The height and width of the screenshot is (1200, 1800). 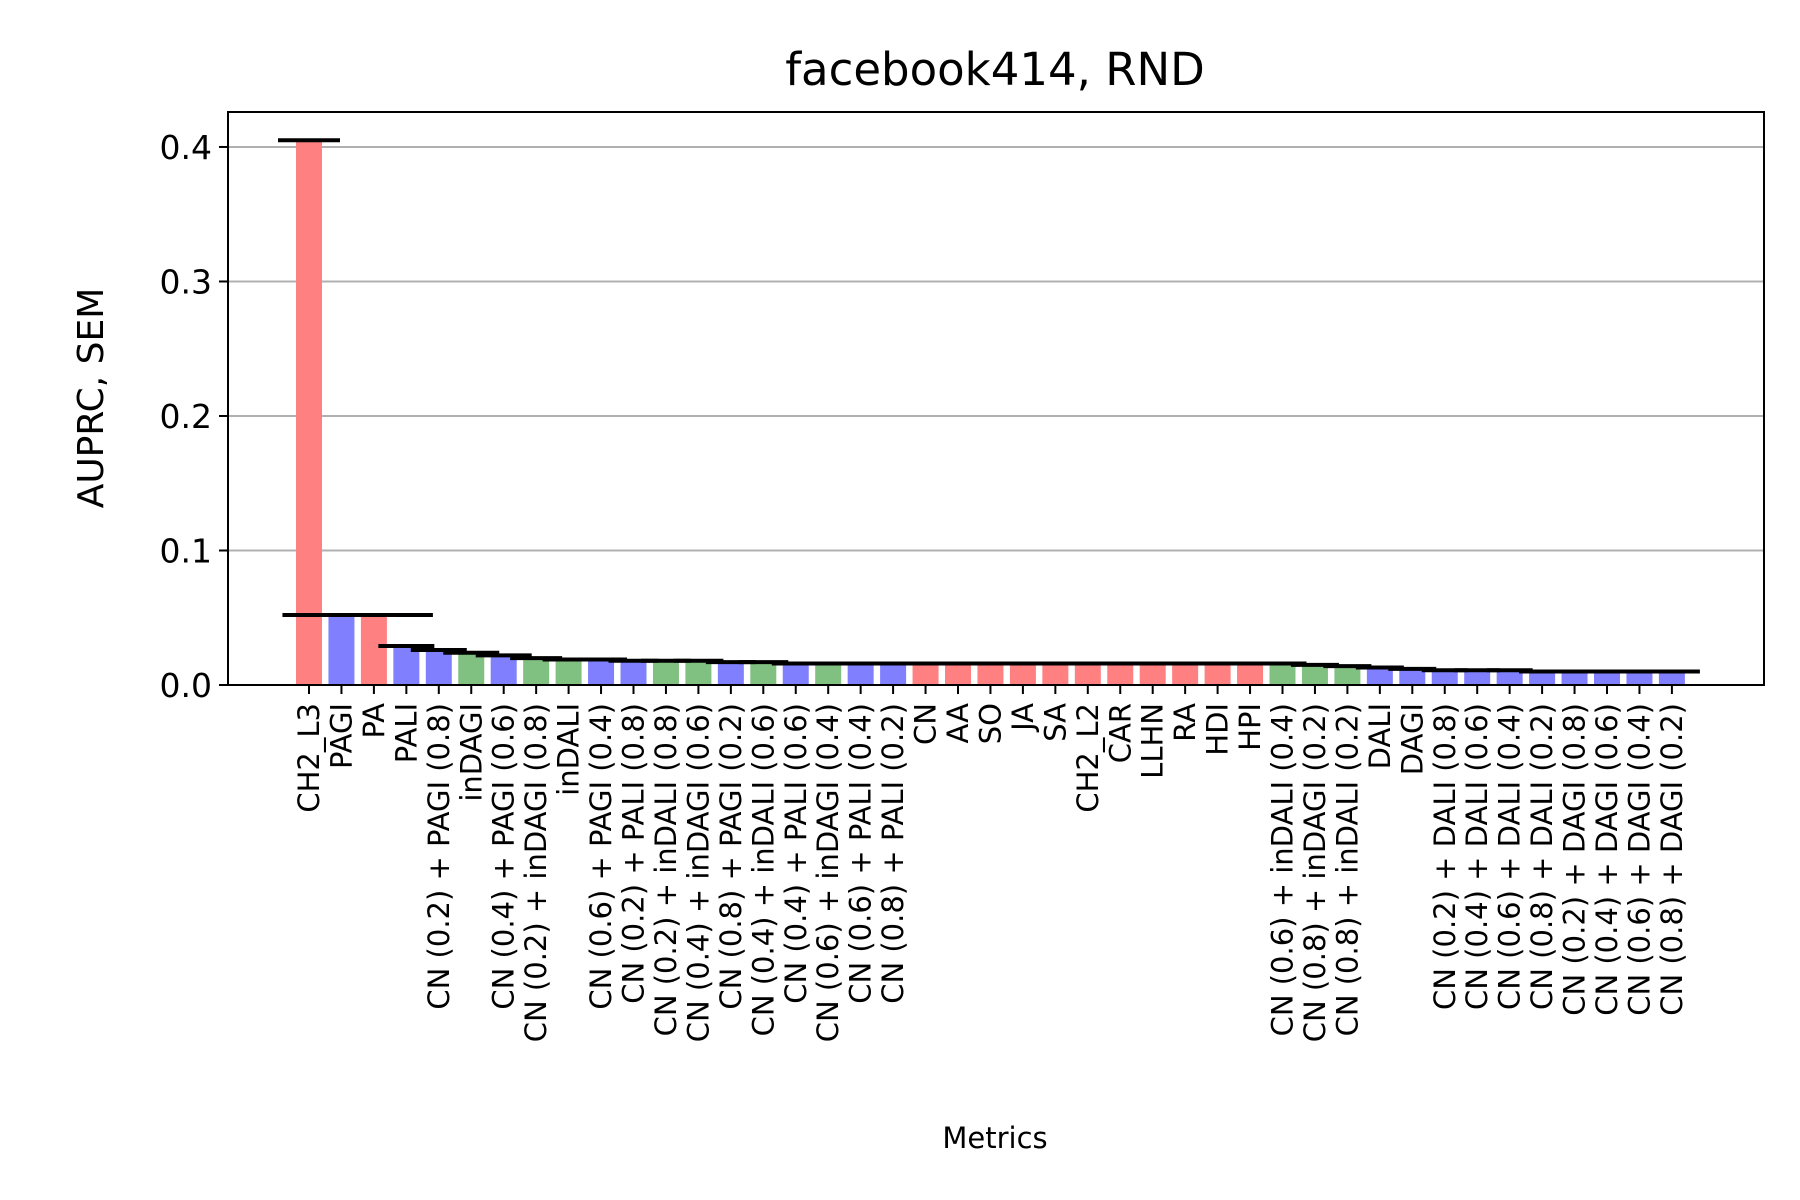 I want to click on x-tick-label: CAR, so click(x=1120, y=733).